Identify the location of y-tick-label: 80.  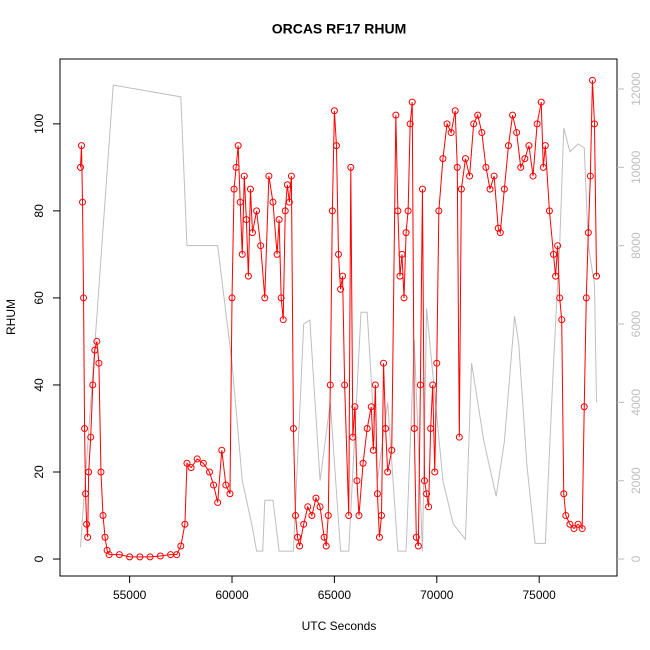
(39, 211).